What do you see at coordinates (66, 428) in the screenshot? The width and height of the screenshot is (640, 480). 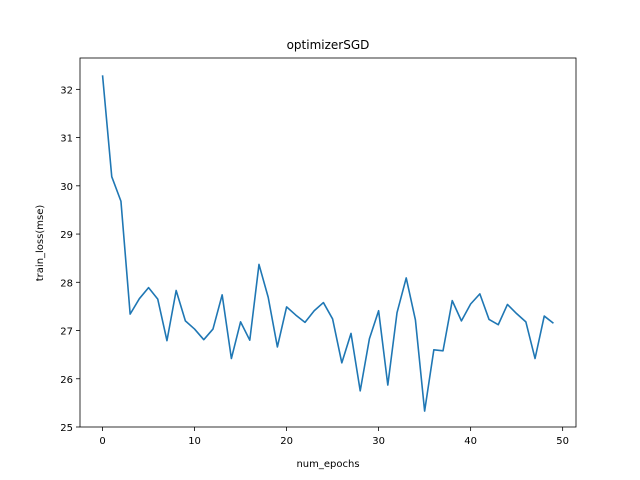 I see `y-tick-label: 25` at bounding box center [66, 428].